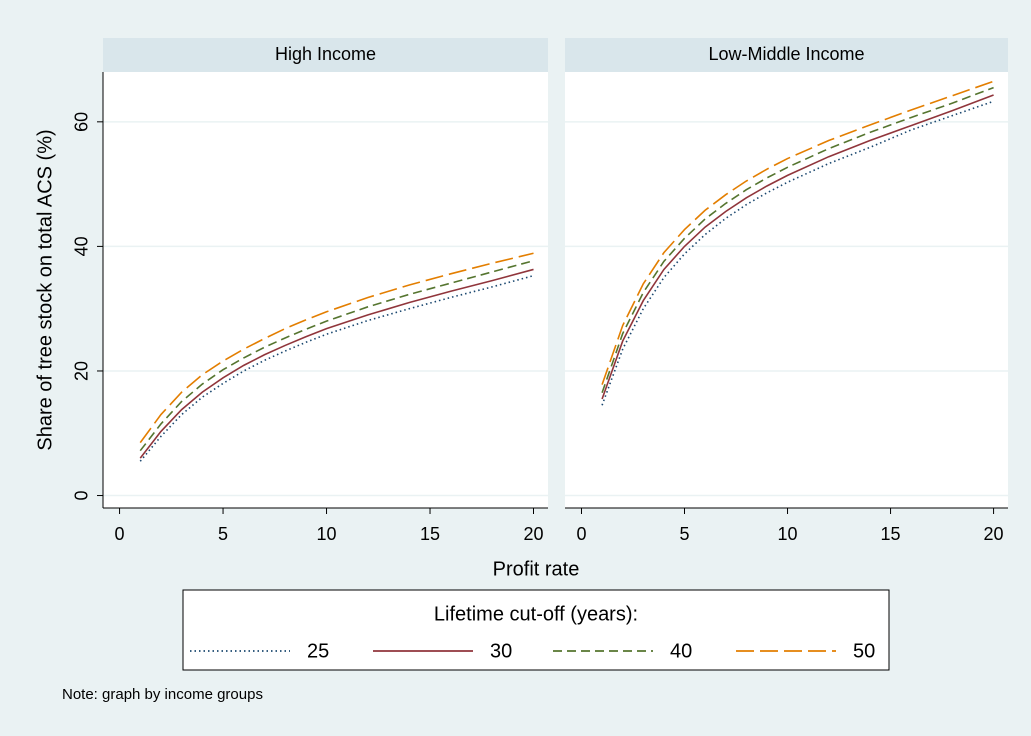  What do you see at coordinates (536, 630) in the screenshot?
I see `legend-box` at bounding box center [536, 630].